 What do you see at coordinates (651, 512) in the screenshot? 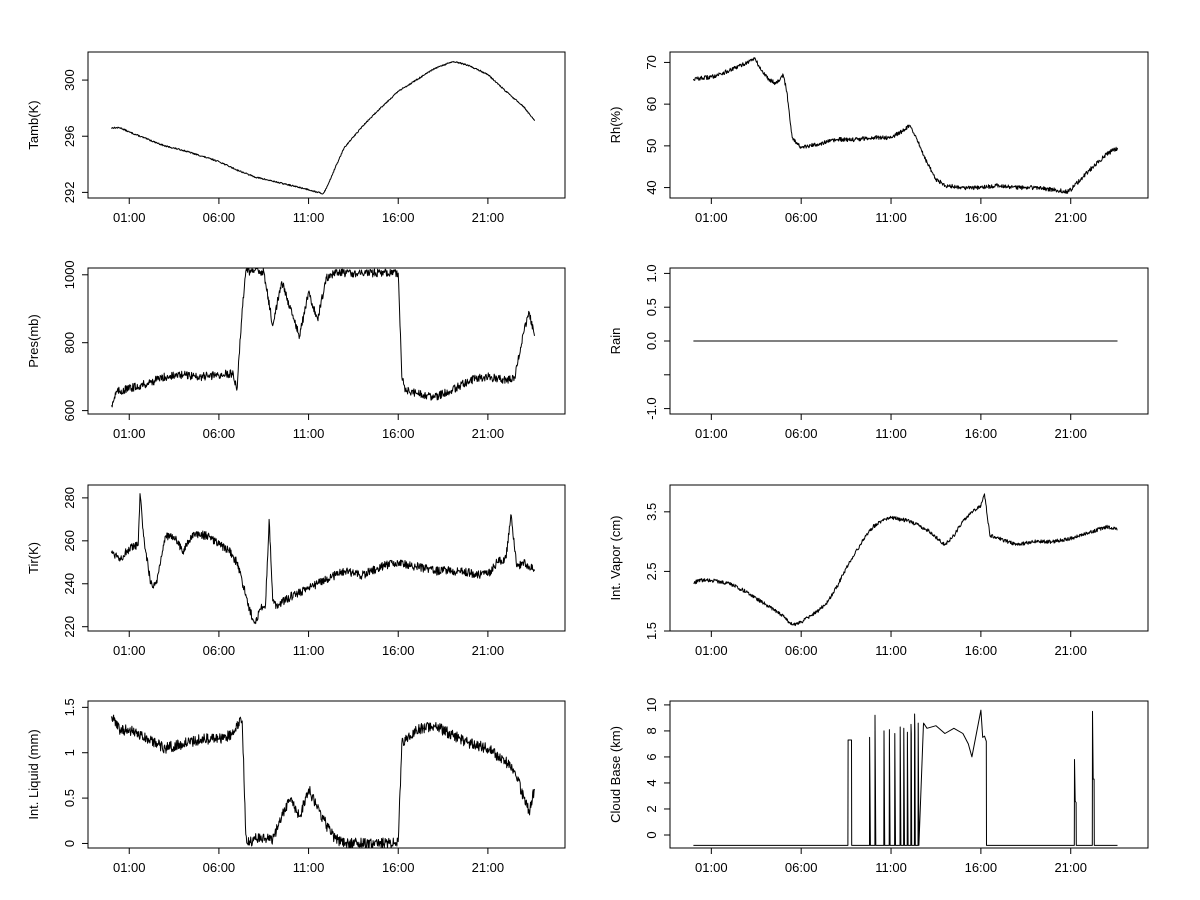
I see `y-tick-label: 3.5` at bounding box center [651, 512].